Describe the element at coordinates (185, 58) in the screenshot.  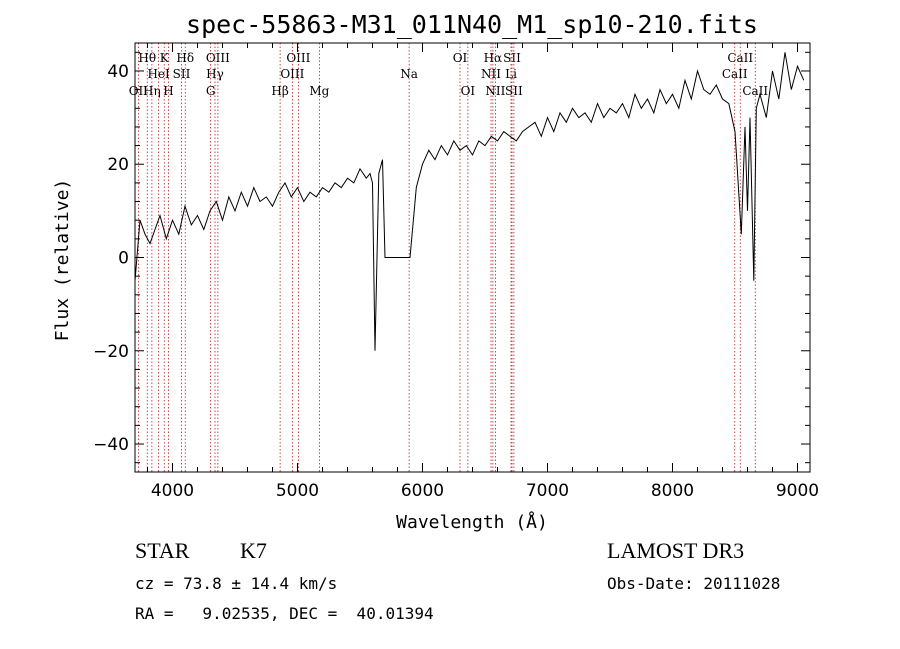
I see `line-marker-label: Hδ` at that location.